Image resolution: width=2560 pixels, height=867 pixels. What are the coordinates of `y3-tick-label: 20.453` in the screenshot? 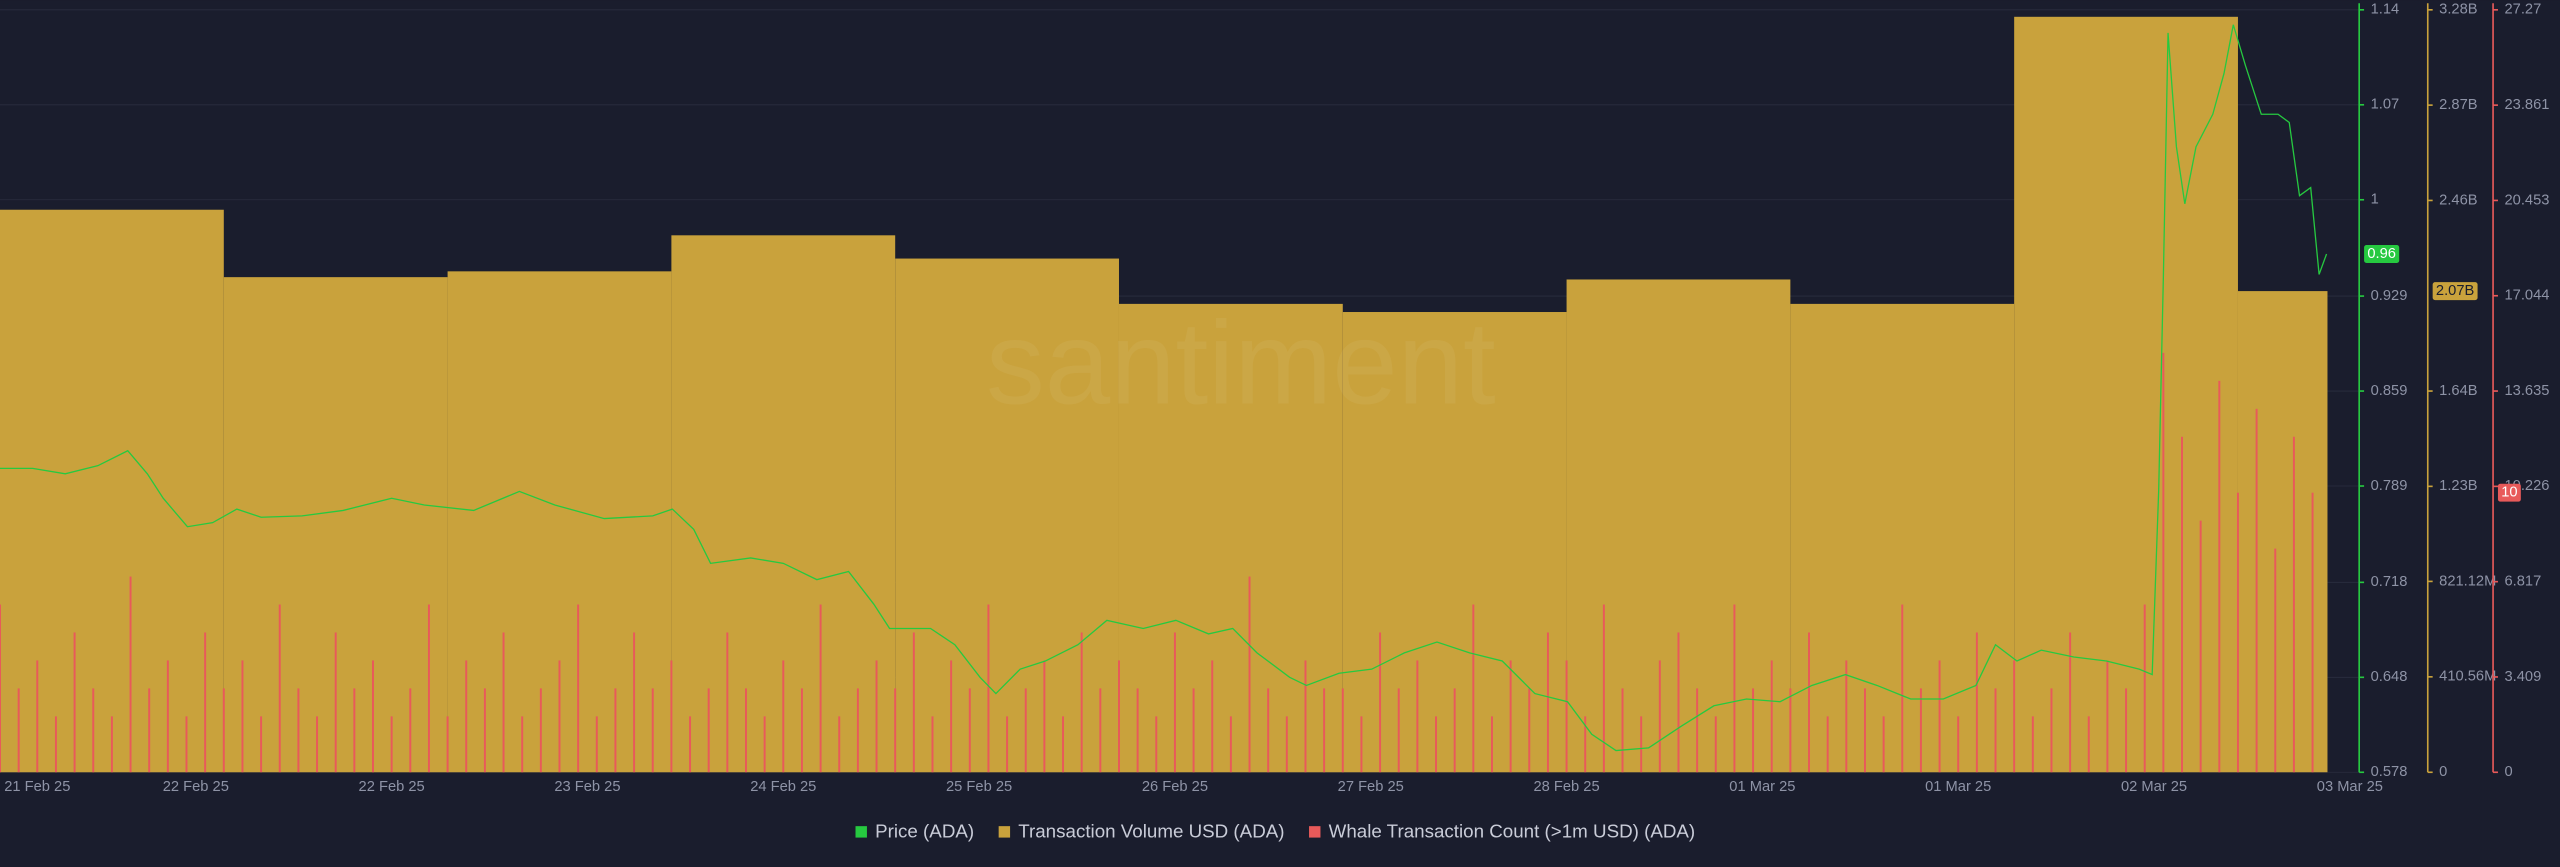 It's located at (2526, 200).